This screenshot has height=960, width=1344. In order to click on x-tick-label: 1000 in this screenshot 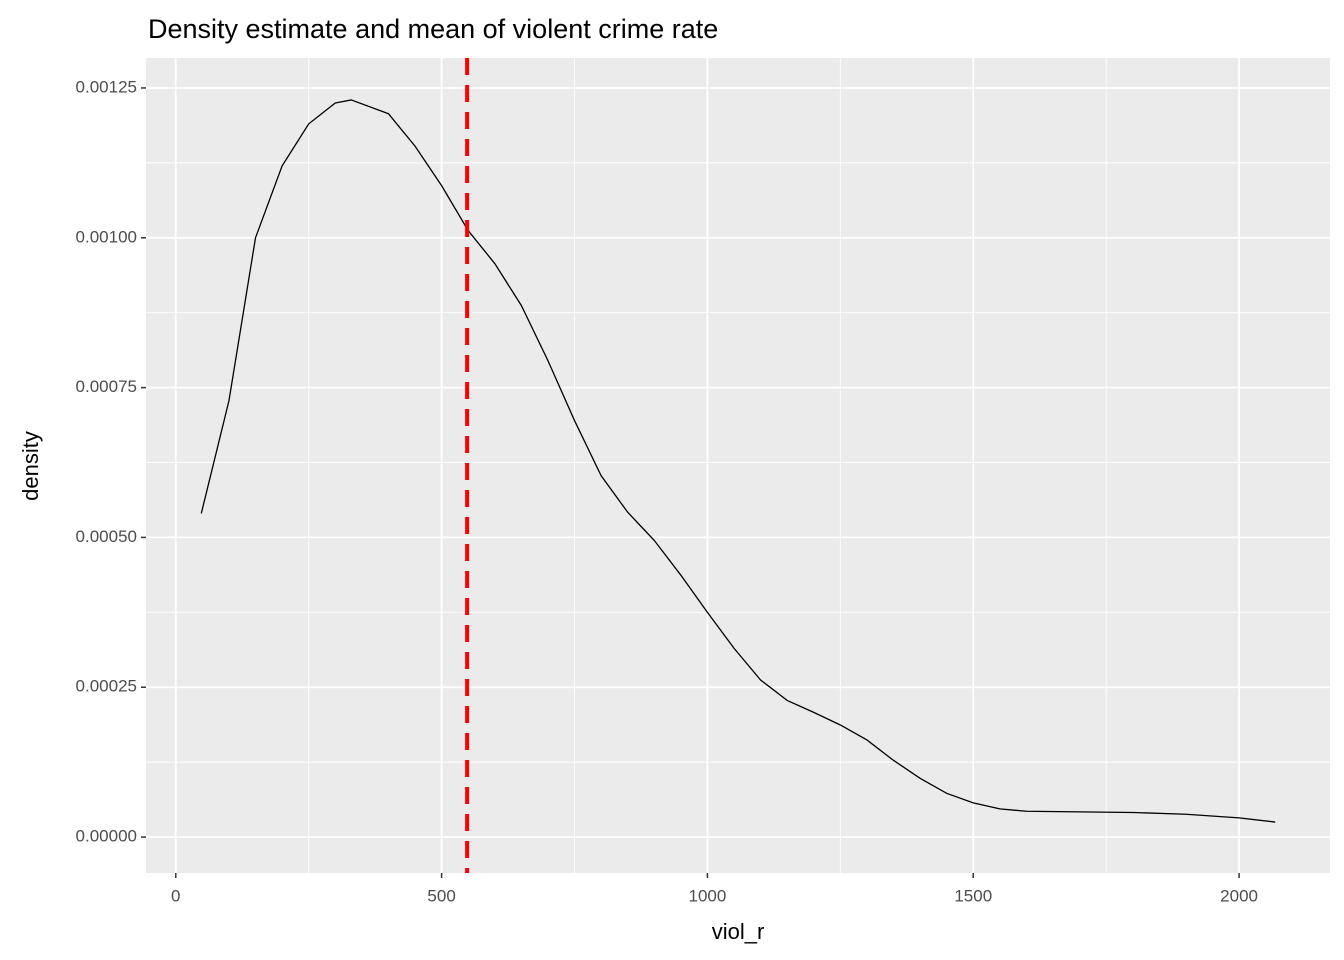, I will do `click(708, 895)`.